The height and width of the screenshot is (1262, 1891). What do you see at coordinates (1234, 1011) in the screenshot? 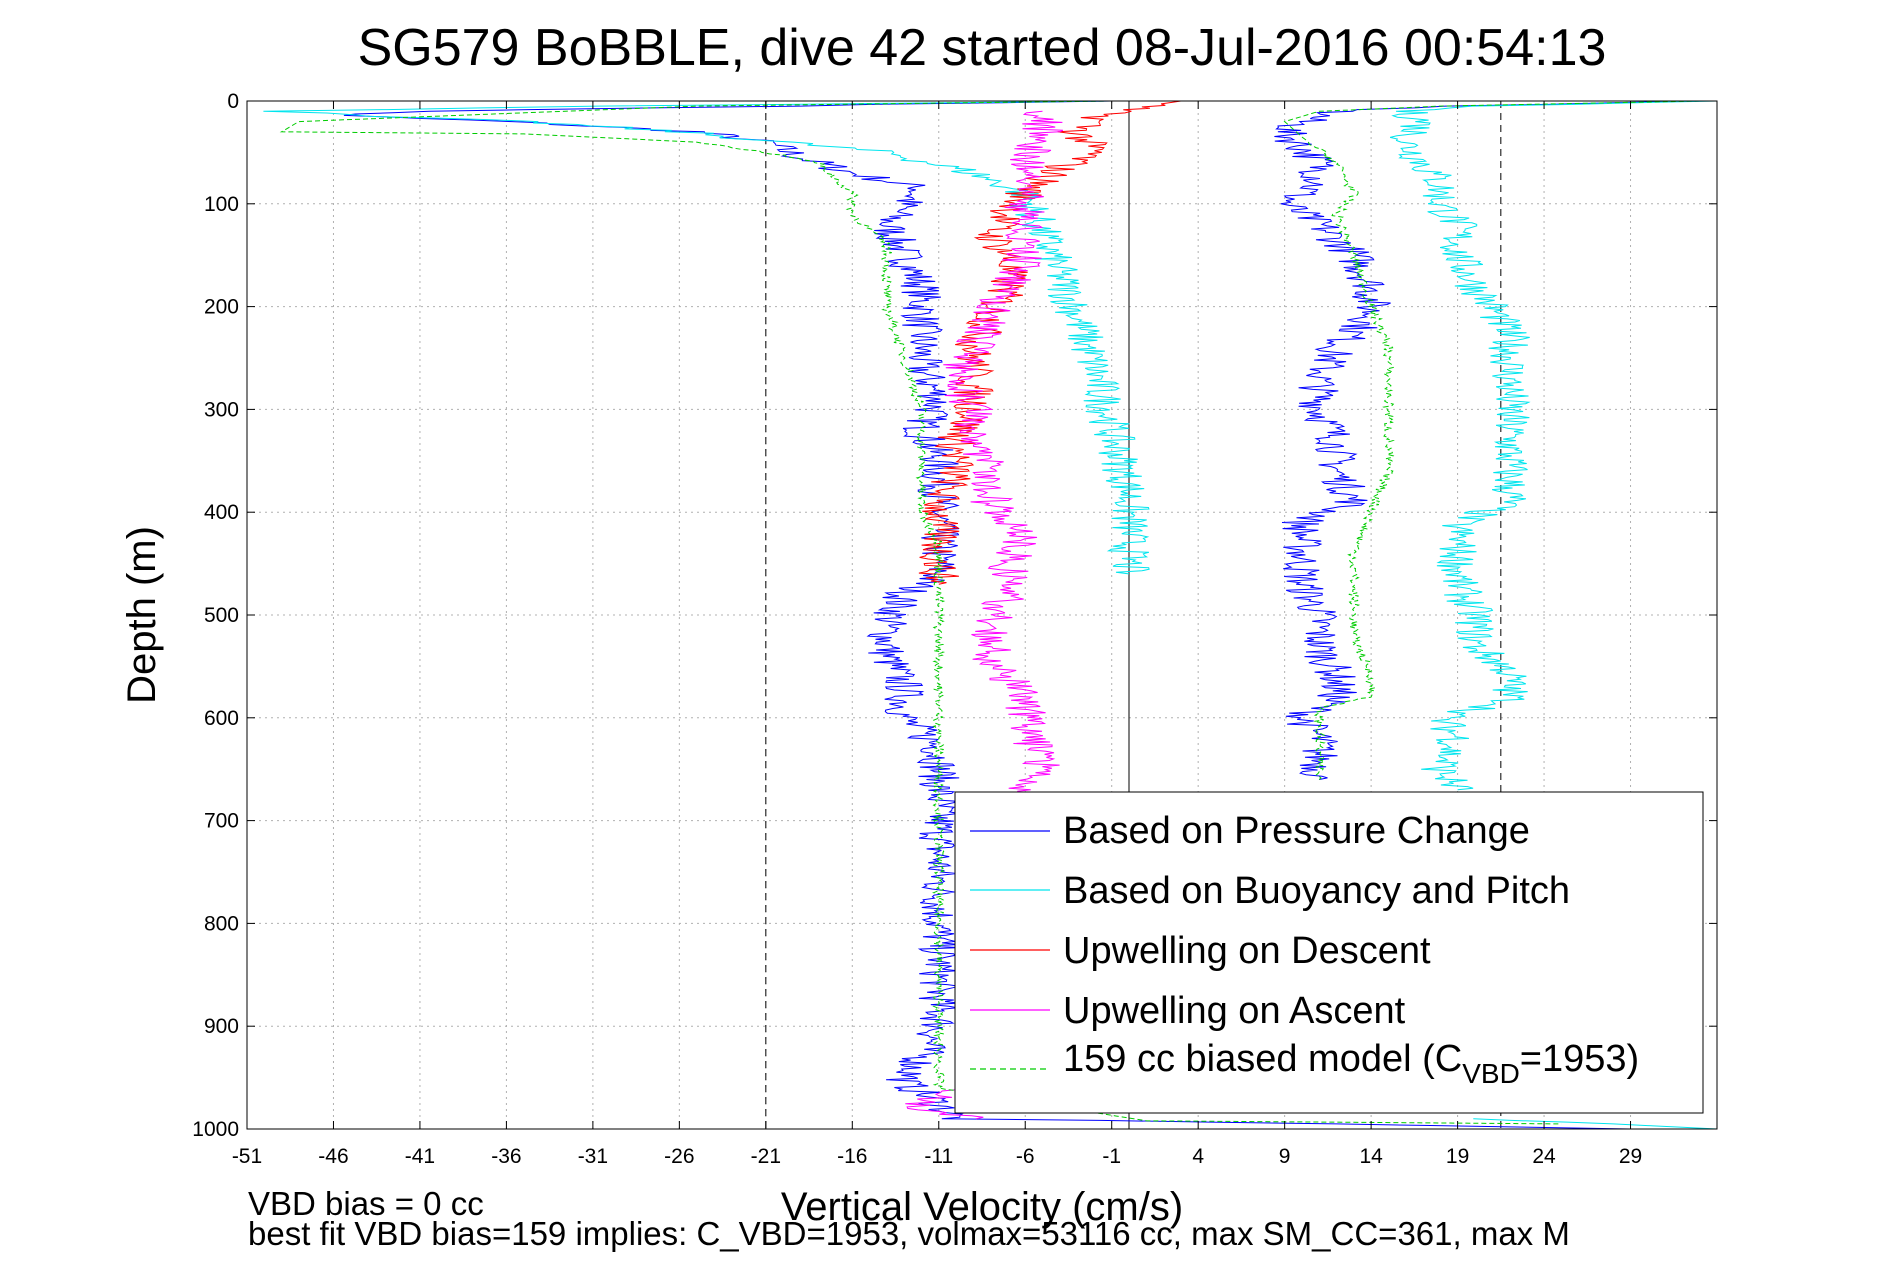
I see `legend-label-ascent: Upwelling on Ascent` at bounding box center [1234, 1011].